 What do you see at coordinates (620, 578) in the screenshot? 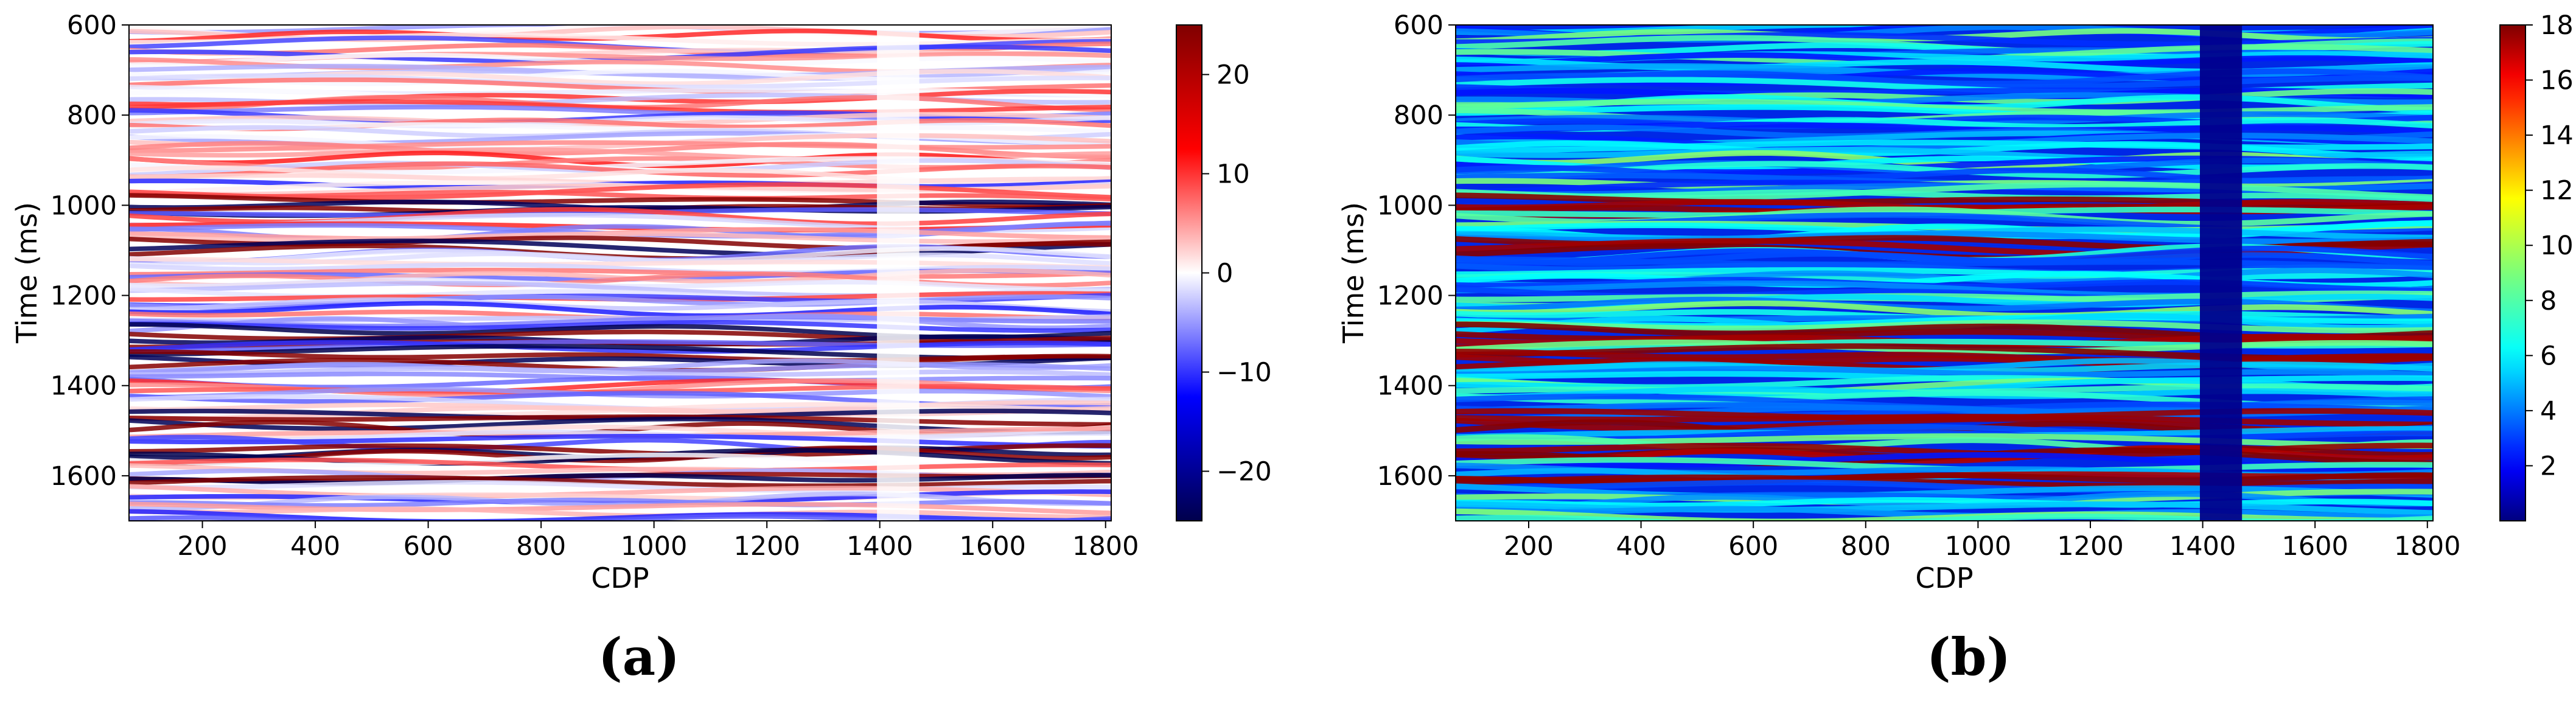
I see `x-axis-label-a: CDP` at bounding box center [620, 578].